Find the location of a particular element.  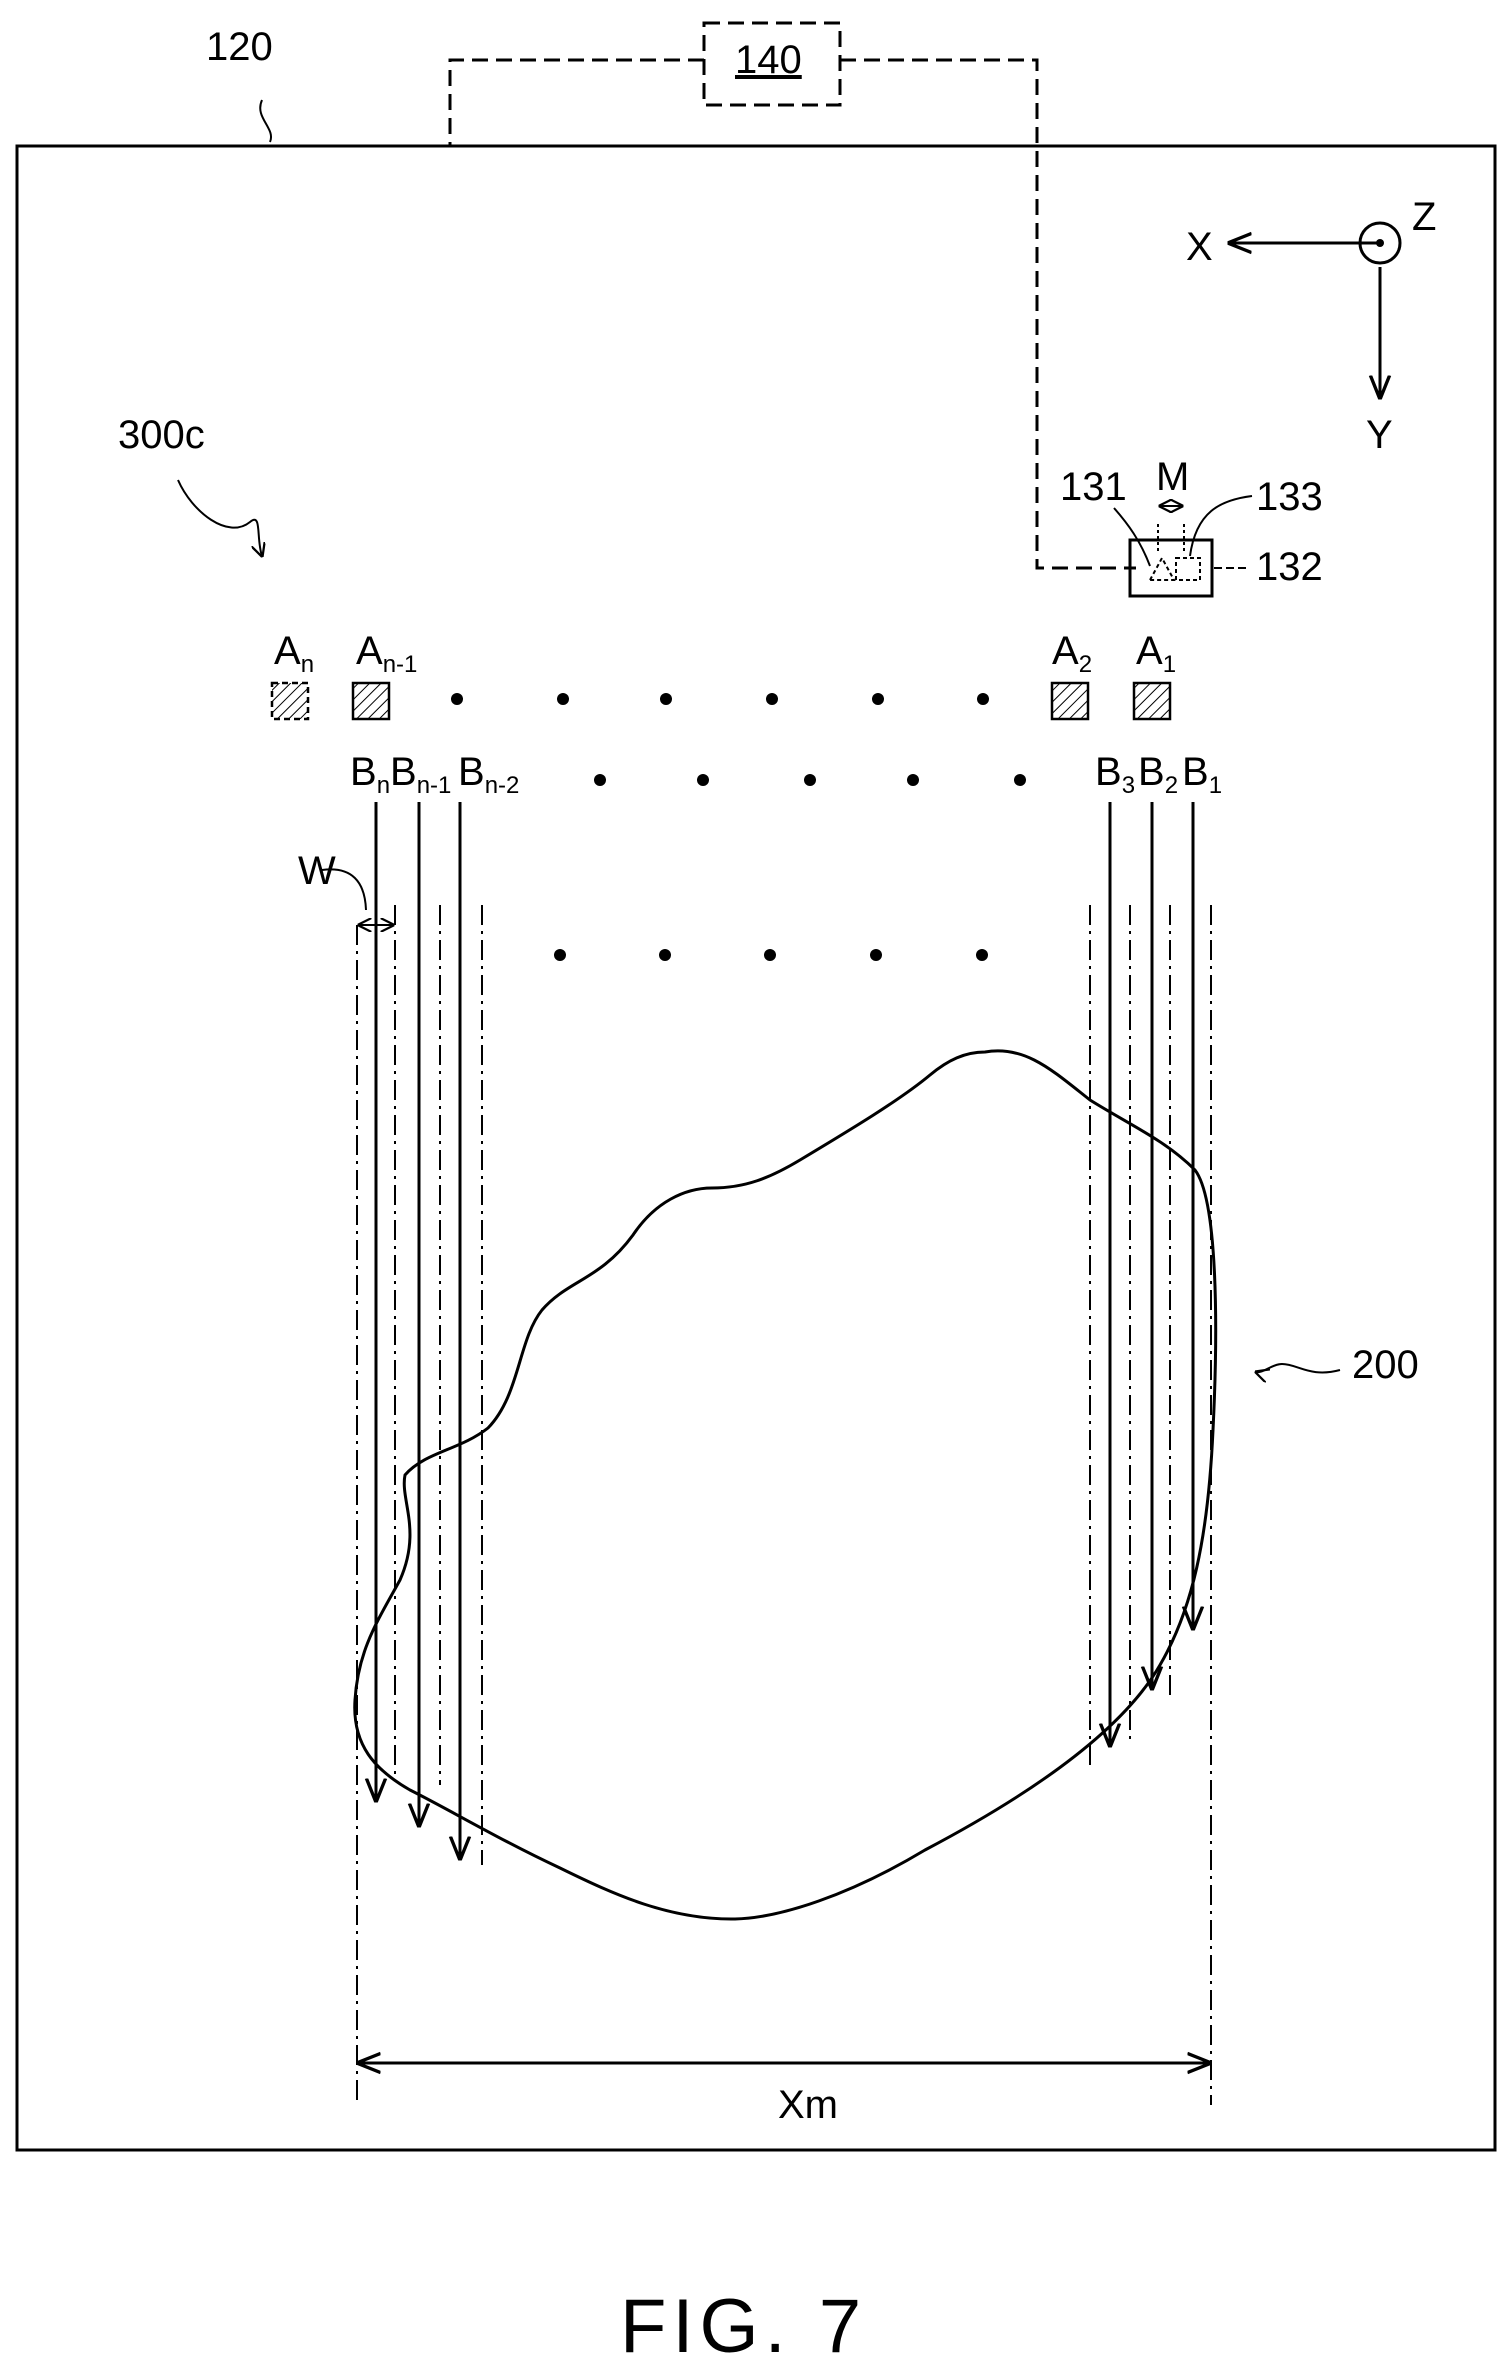

frame-120-leader is located at coordinates (265, 121).